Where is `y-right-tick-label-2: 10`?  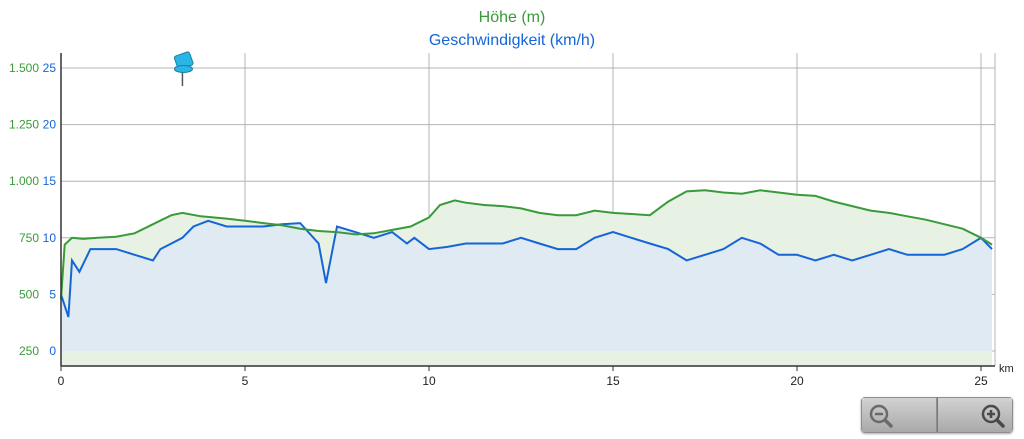
y-right-tick-label-2: 10 is located at coordinates (50, 238).